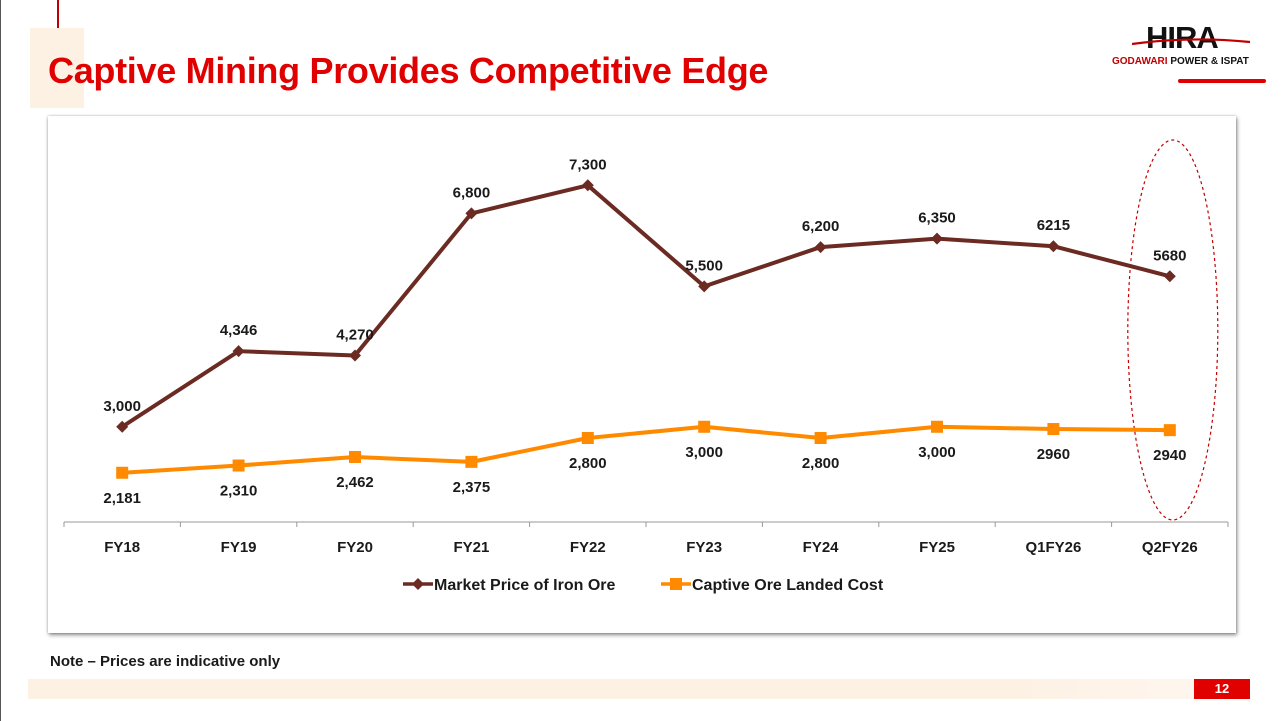 The width and height of the screenshot is (1282, 721). I want to click on market-price-label-fy18: 3,000, so click(122, 406).